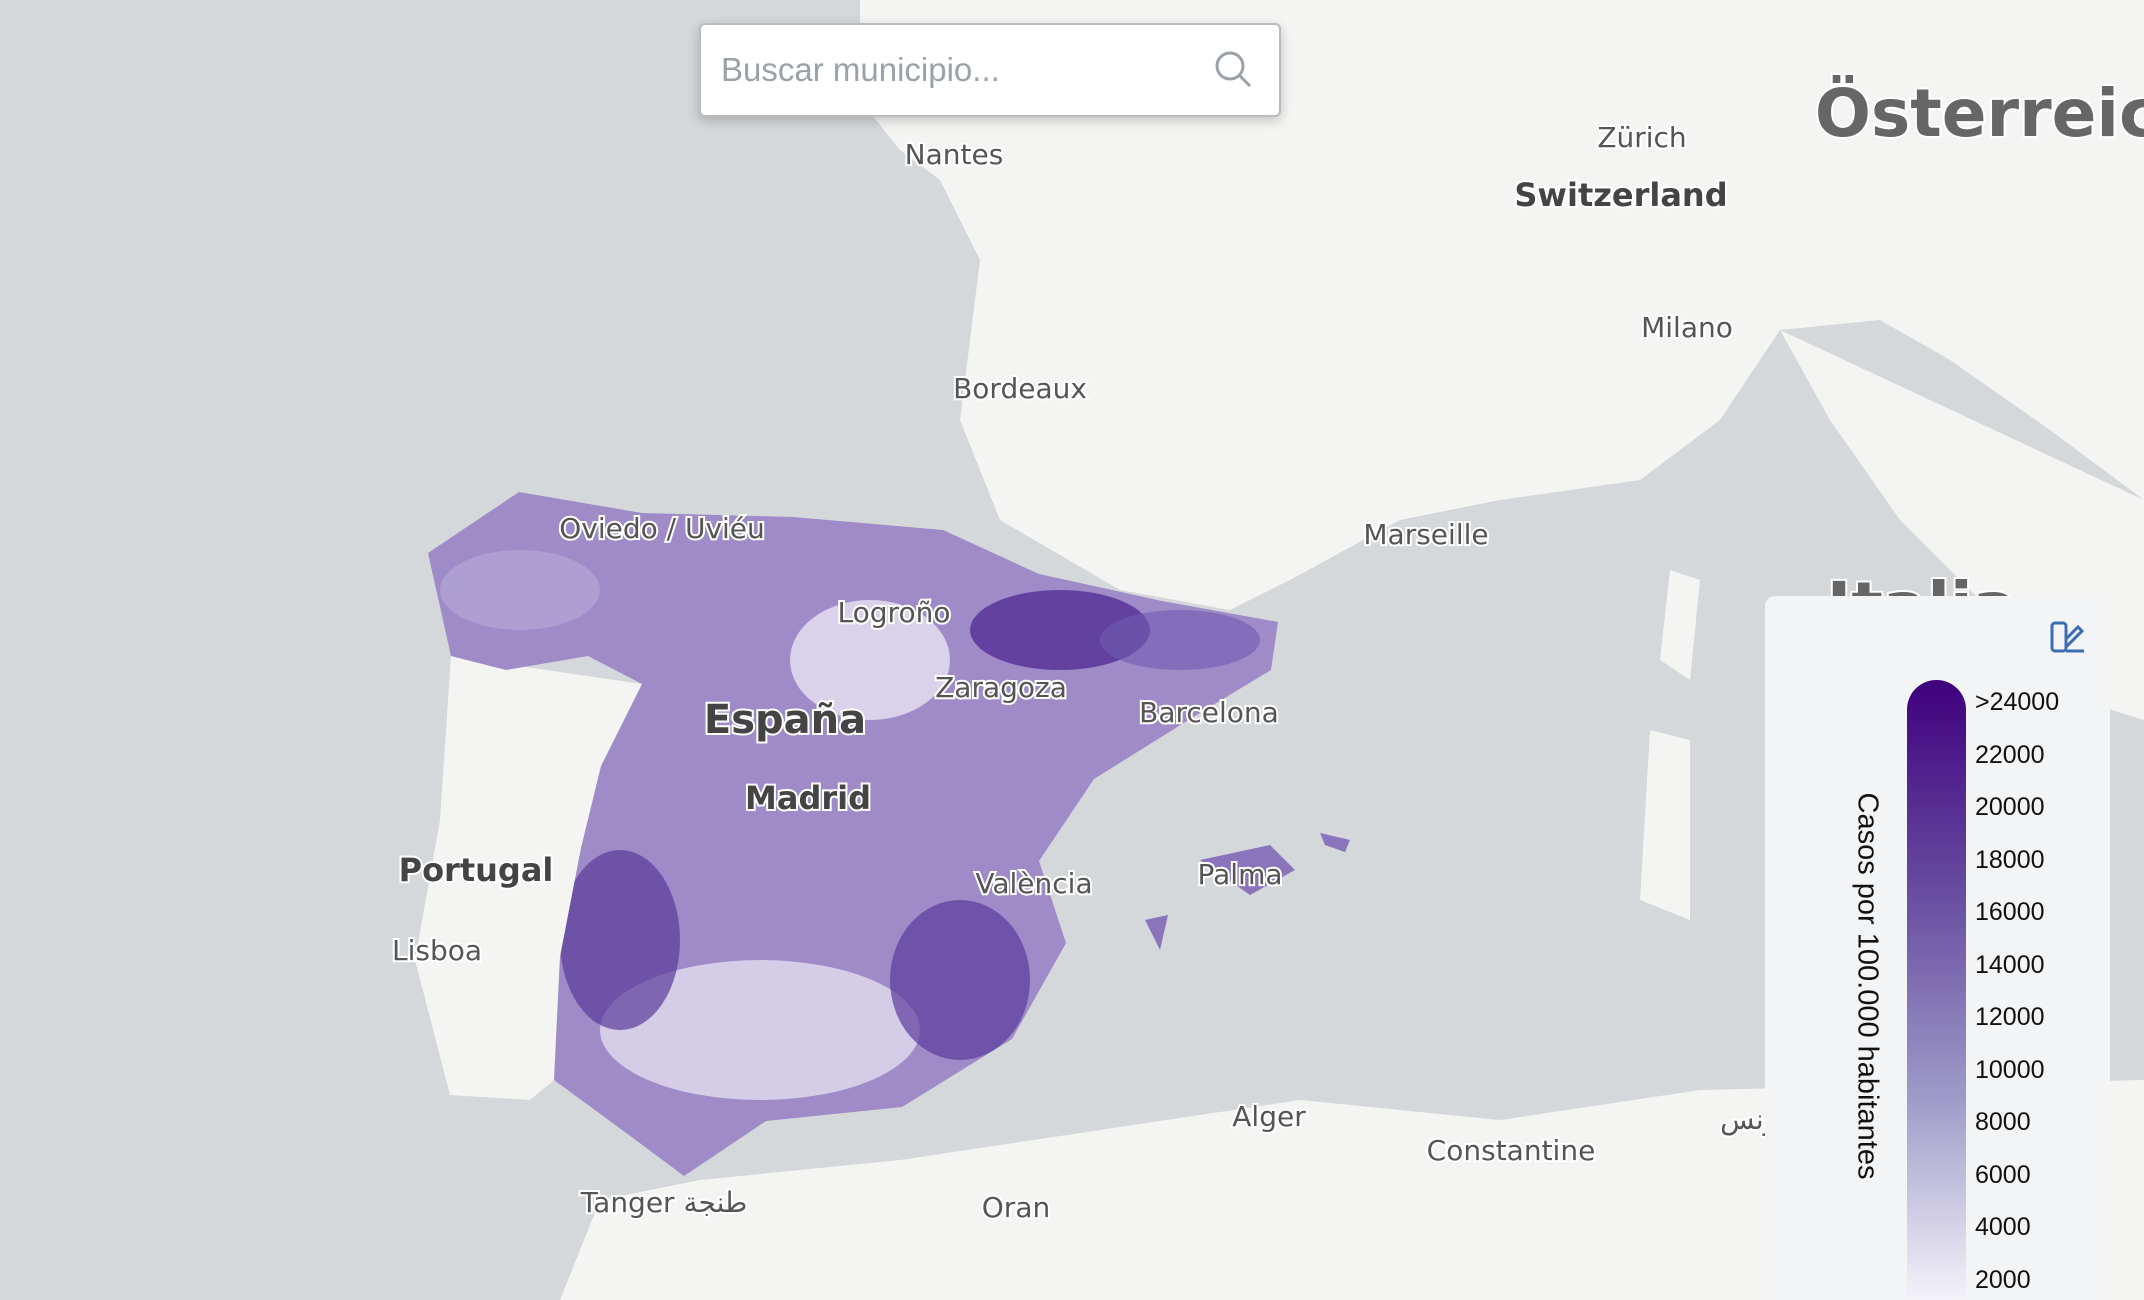 Image resolution: width=2144 pixels, height=1300 pixels. What do you see at coordinates (476, 870) in the screenshot?
I see `map-label: Portugal` at bounding box center [476, 870].